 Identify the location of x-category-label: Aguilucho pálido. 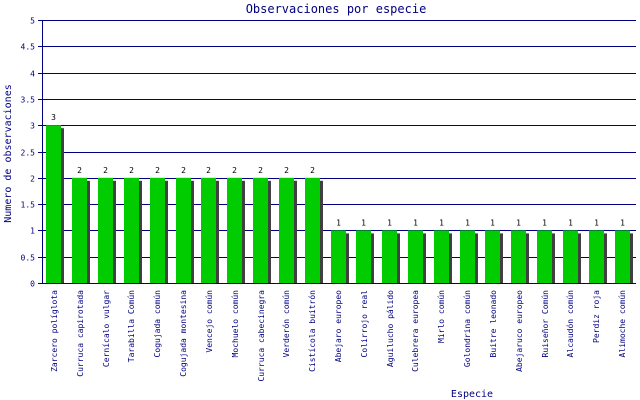
(390, 328).